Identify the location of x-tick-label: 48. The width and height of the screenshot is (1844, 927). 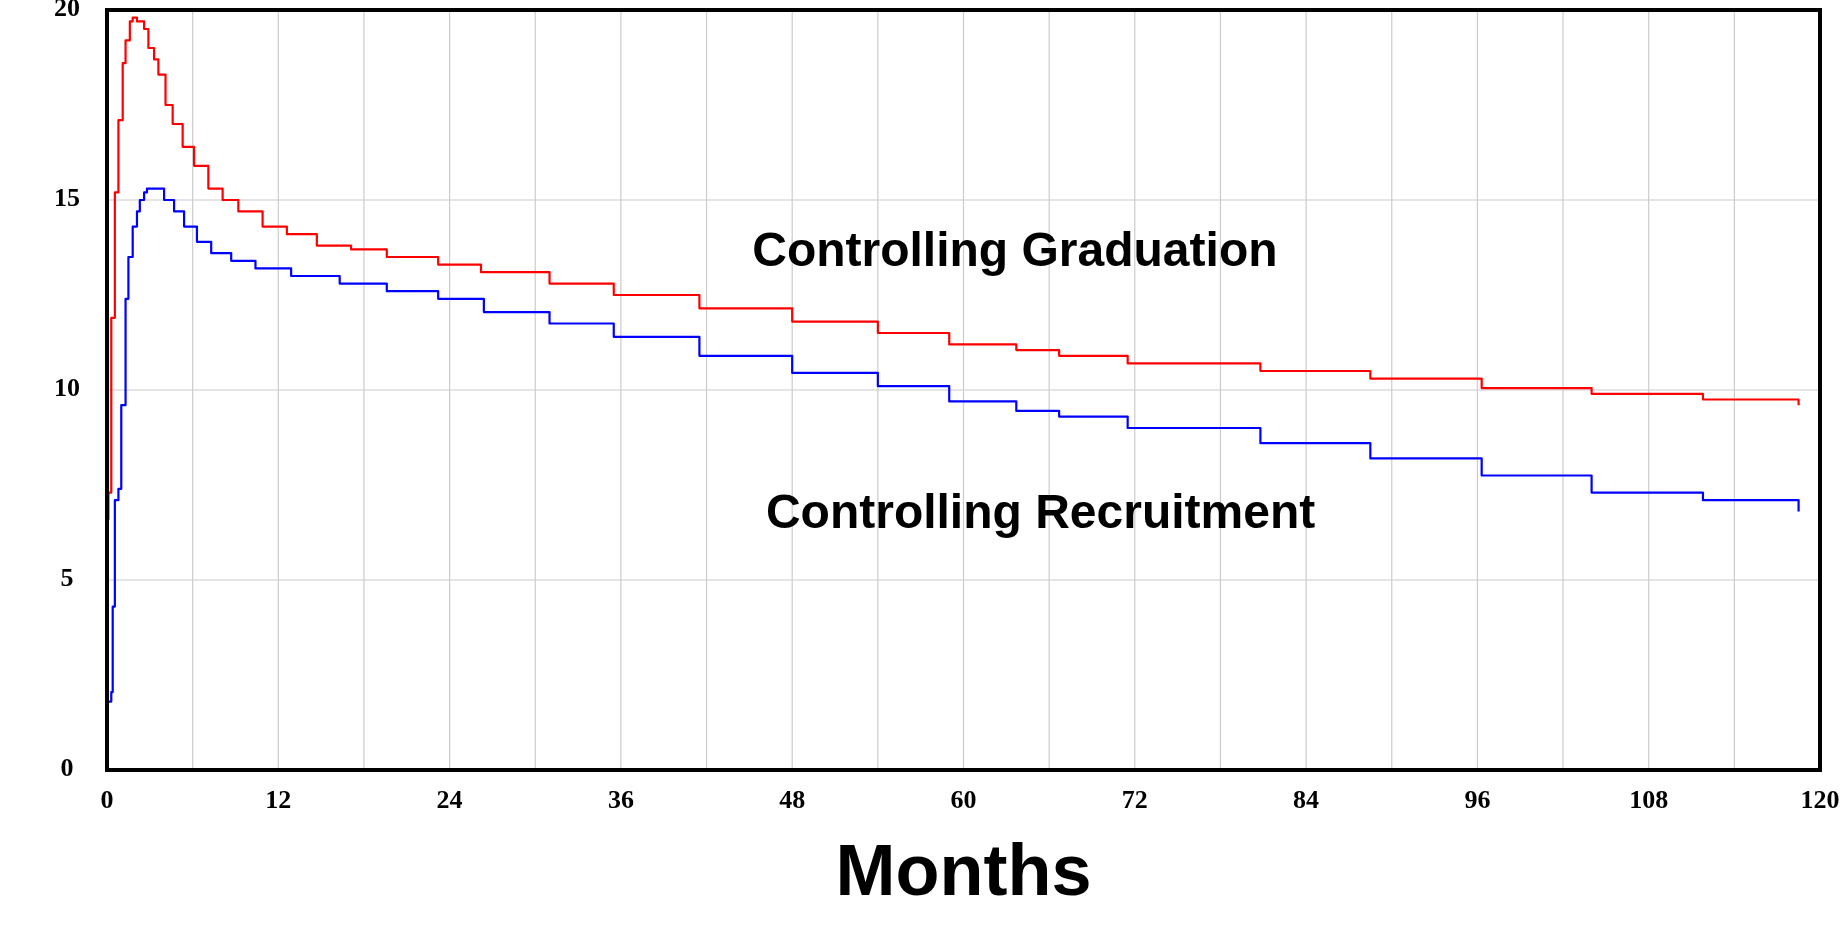
(792, 799).